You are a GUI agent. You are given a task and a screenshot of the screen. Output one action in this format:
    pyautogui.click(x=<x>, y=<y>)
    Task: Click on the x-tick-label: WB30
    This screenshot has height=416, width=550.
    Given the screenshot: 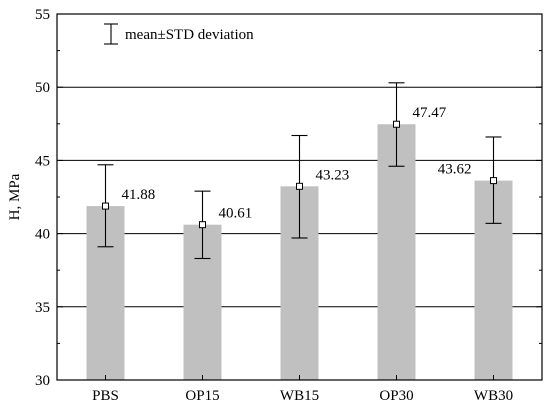 What is the action you would take?
    pyautogui.click(x=493, y=396)
    